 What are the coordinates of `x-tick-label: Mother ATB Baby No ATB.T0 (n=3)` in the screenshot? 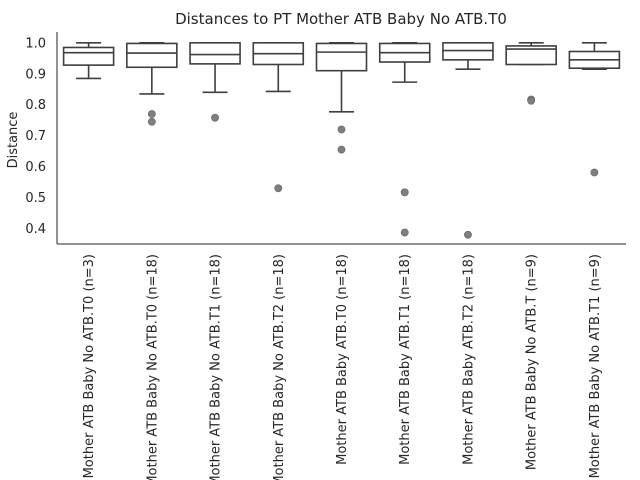 It's located at (89, 366).